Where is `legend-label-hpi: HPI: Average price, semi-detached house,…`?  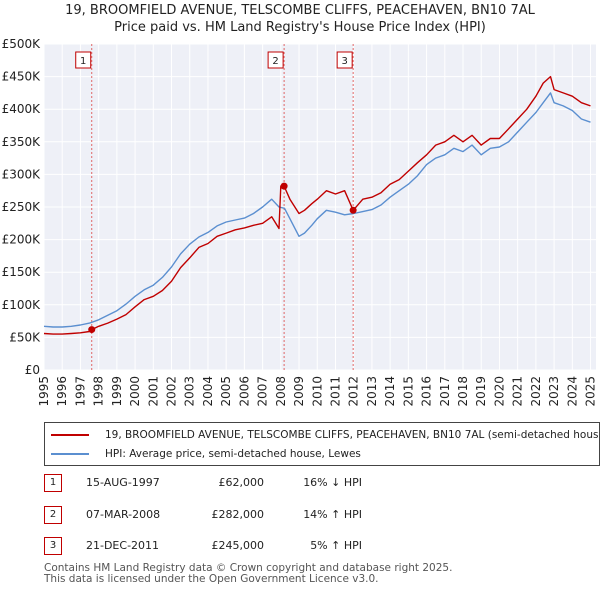 legend-label-hpi: HPI: Average price, semi-detached house,… is located at coordinates (233, 454).